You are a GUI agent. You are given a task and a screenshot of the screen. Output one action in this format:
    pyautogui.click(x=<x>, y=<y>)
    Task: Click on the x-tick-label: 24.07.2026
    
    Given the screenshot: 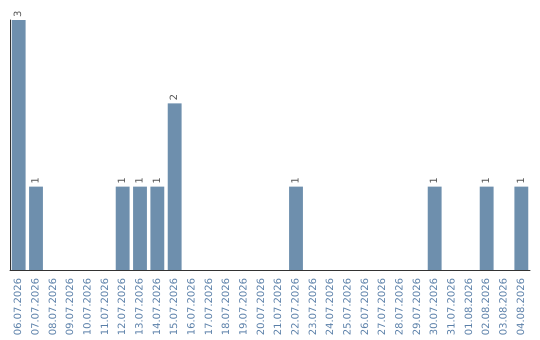 What is the action you would take?
    pyautogui.click(x=330, y=307)
    